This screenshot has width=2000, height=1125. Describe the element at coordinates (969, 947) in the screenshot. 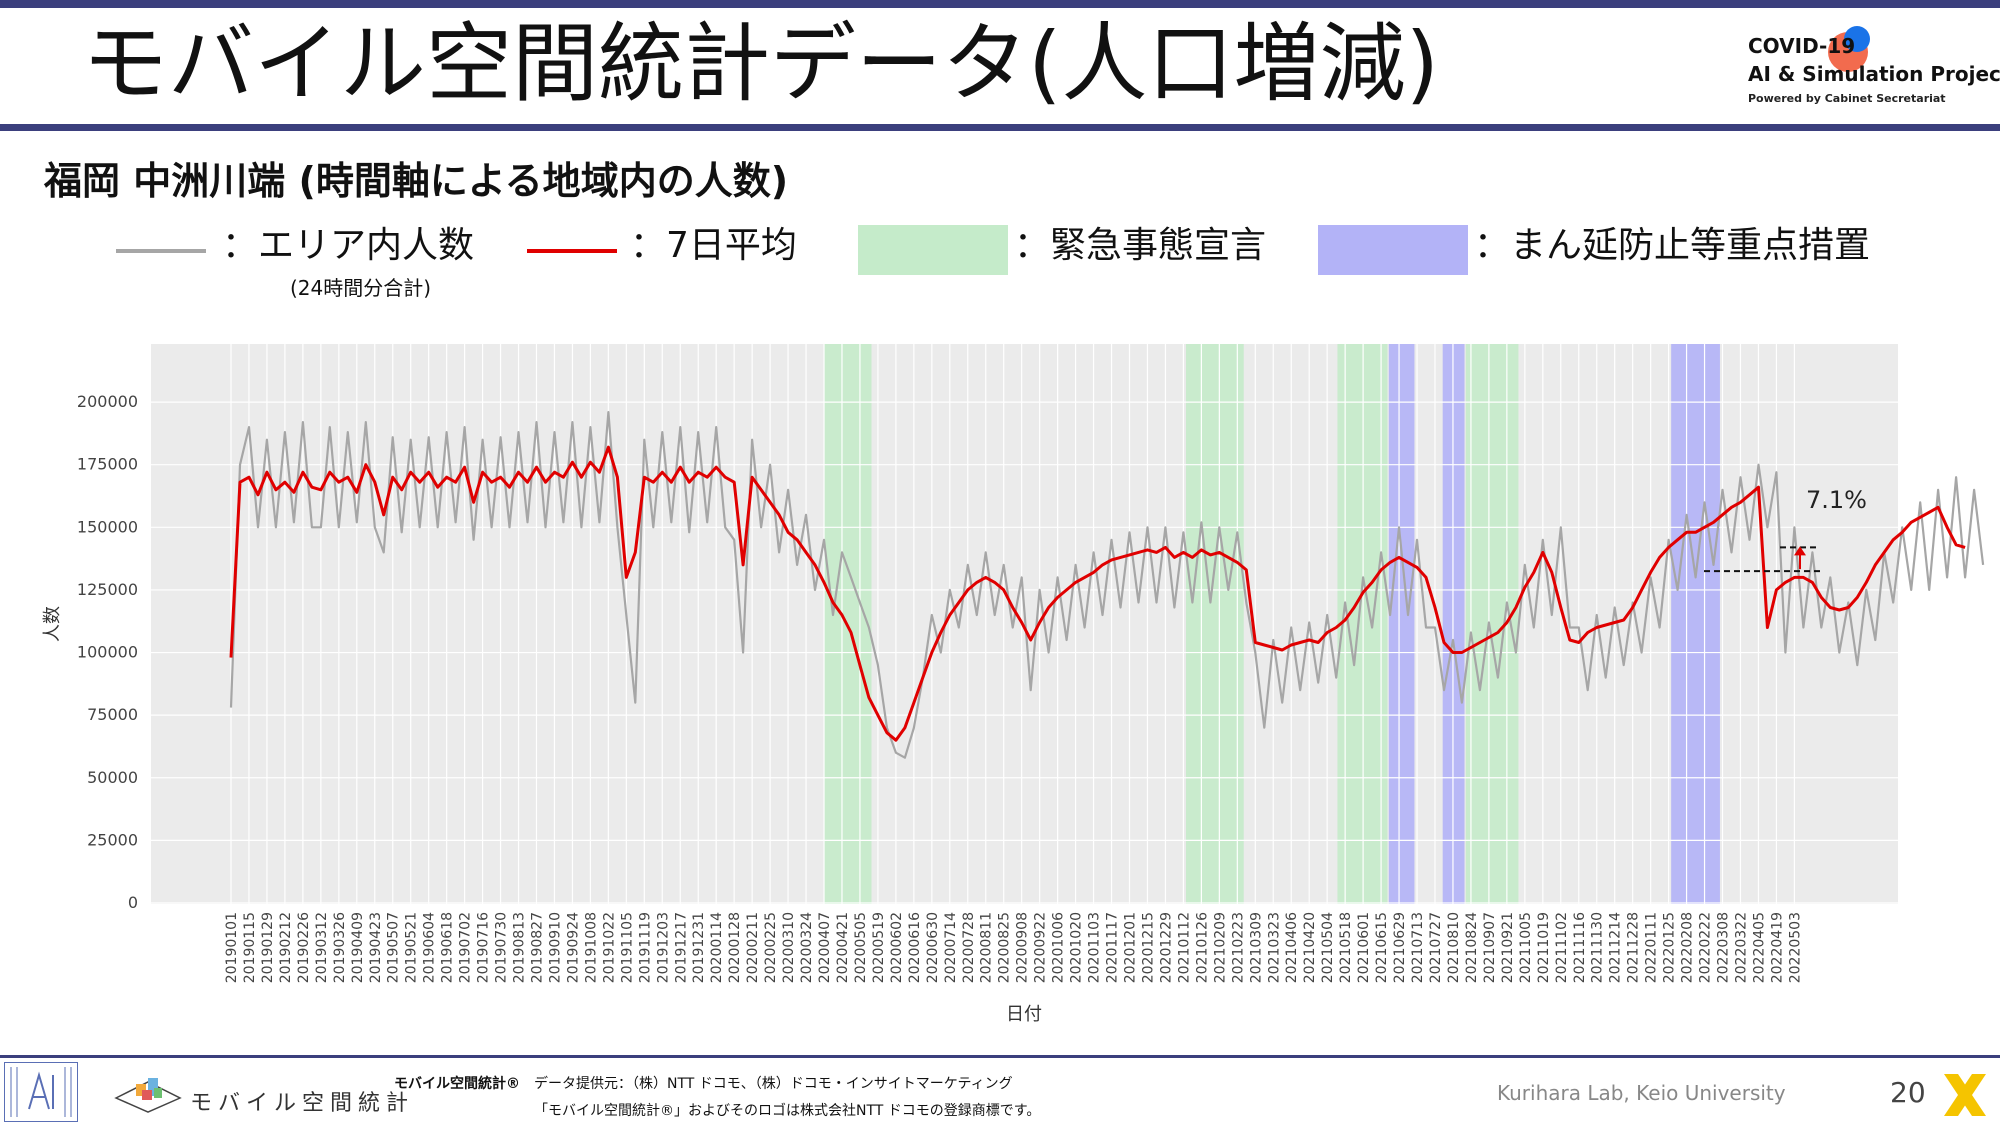

I see `x-tick-label: 20200728` at that location.